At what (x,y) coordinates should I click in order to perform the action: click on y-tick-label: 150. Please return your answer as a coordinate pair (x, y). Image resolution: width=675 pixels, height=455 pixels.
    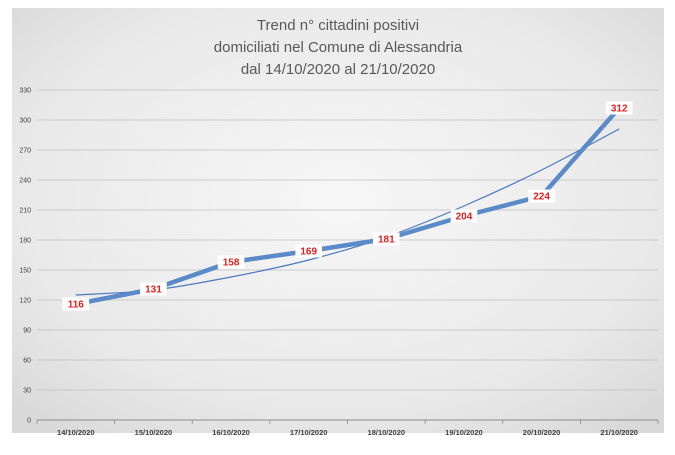
    Looking at the image, I should click on (25, 271).